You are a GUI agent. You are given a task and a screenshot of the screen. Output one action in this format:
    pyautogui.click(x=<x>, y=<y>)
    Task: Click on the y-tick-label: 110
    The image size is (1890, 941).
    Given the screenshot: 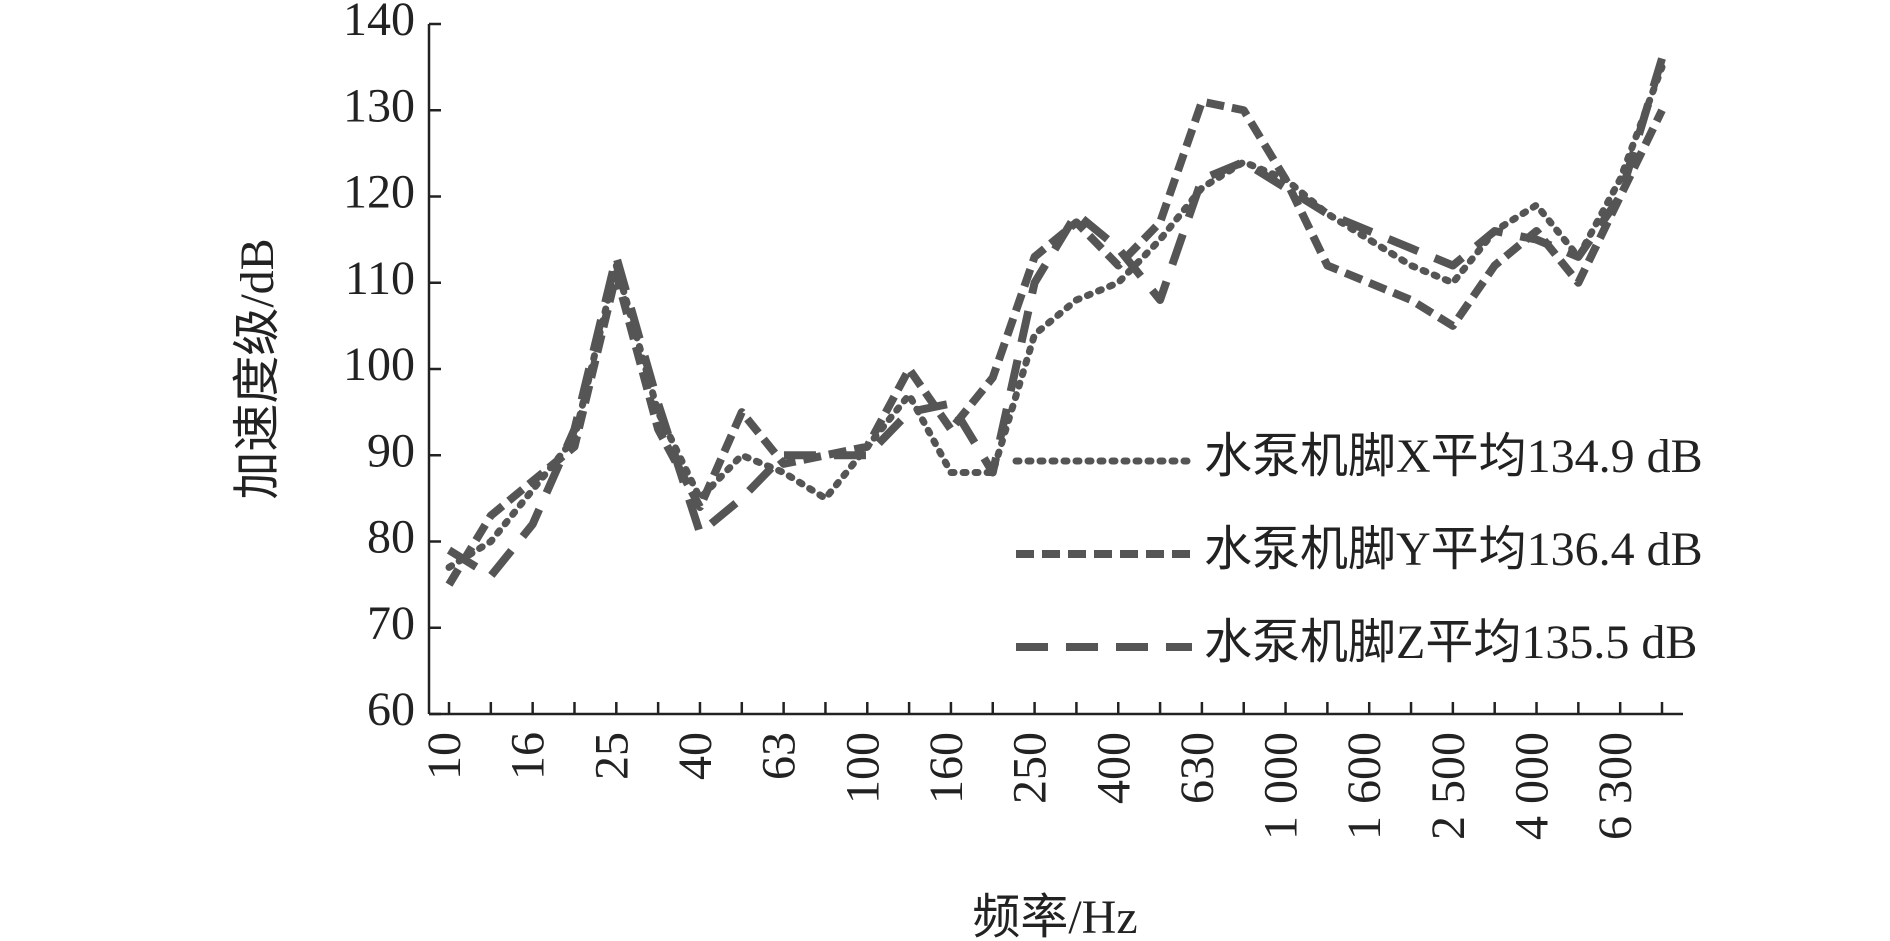 What is the action you would take?
    pyautogui.click(x=380, y=278)
    